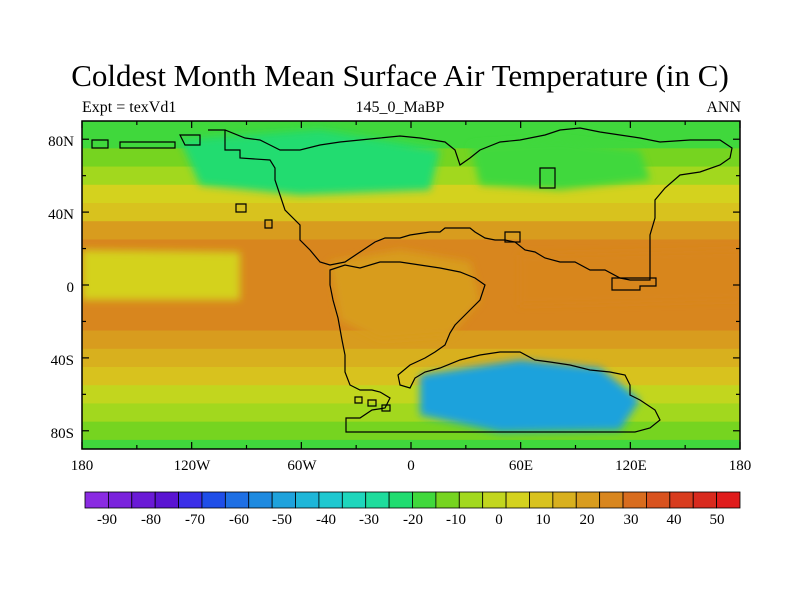 The width and height of the screenshot is (800, 600). I want to click on lon-labels: 180 120W 60W 0 60E 120E 180, so click(411, 466).